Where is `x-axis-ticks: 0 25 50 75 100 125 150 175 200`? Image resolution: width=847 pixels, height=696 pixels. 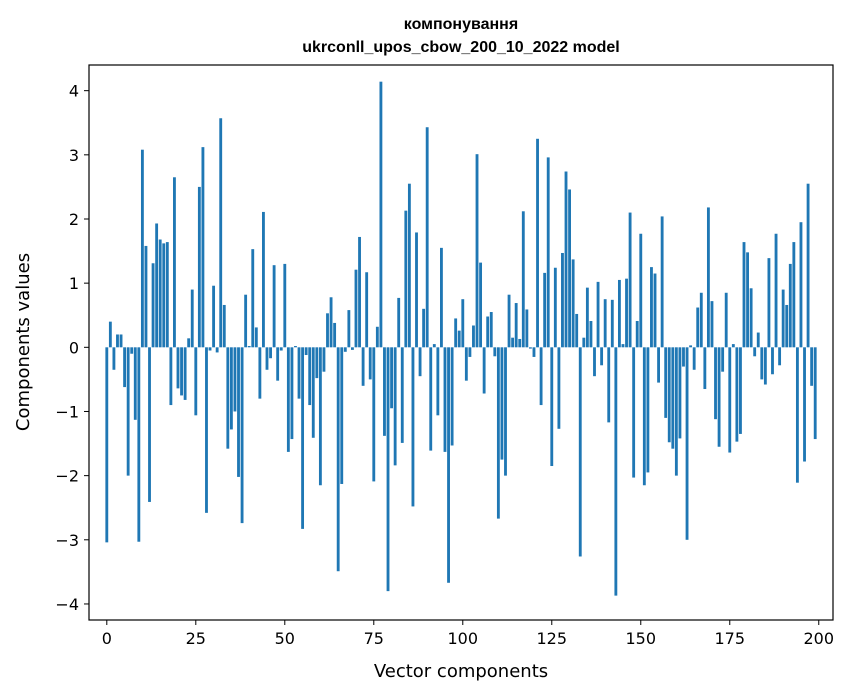 x-axis-ticks: 0 25 50 75 100 125 150 175 200 is located at coordinates (468, 634).